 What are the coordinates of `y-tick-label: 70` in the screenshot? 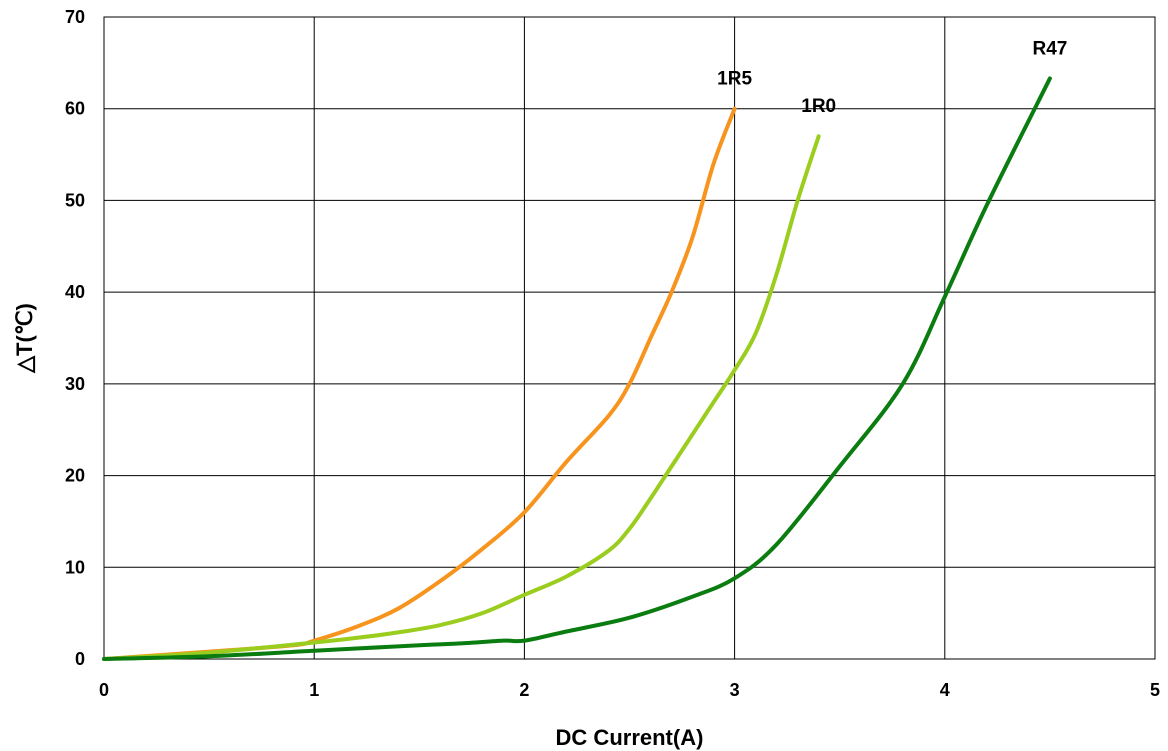 It's located at (75, 17).